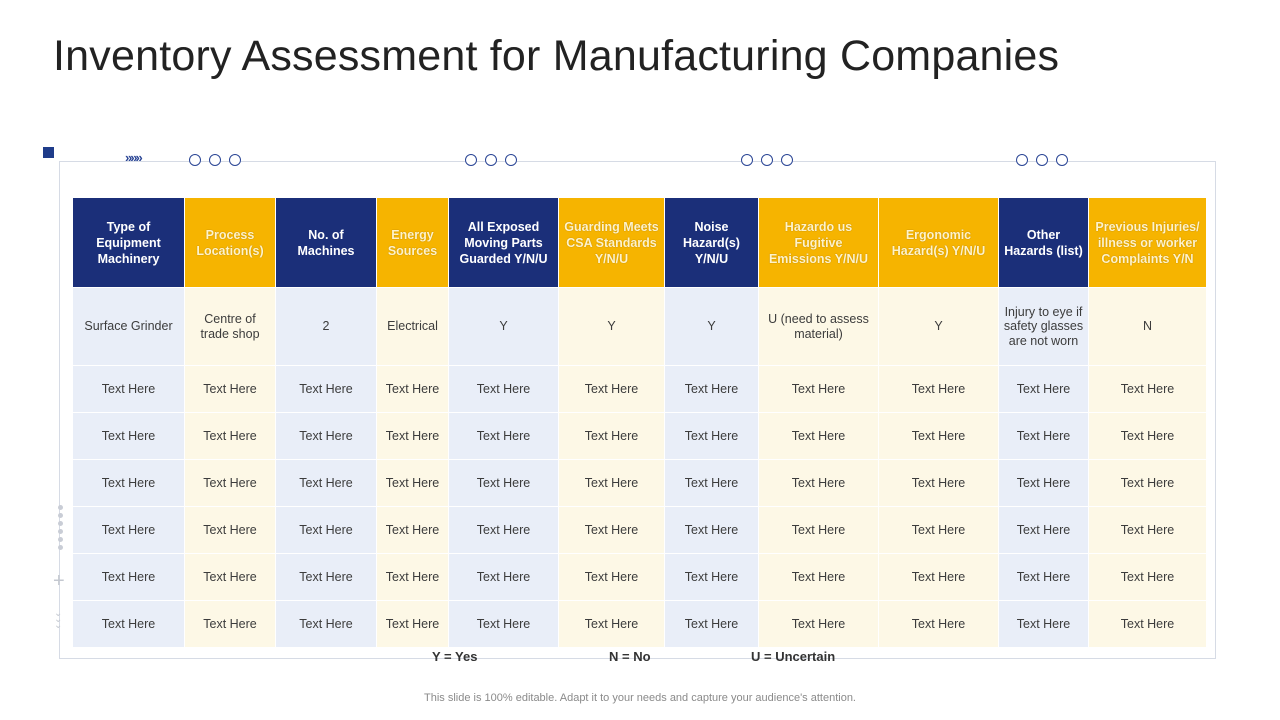 The width and height of the screenshot is (1280, 720). Describe the element at coordinates (128, 242) in the screenshot. I see `column-header: Type of Equipment Machinery` at that location.